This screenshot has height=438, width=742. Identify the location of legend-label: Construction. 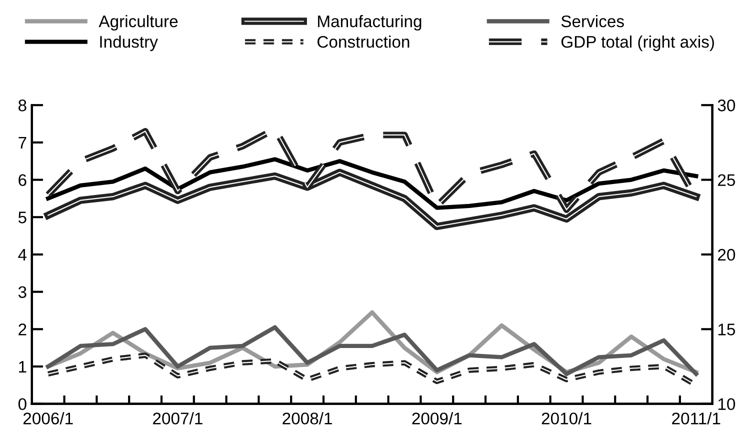
(364, 42).